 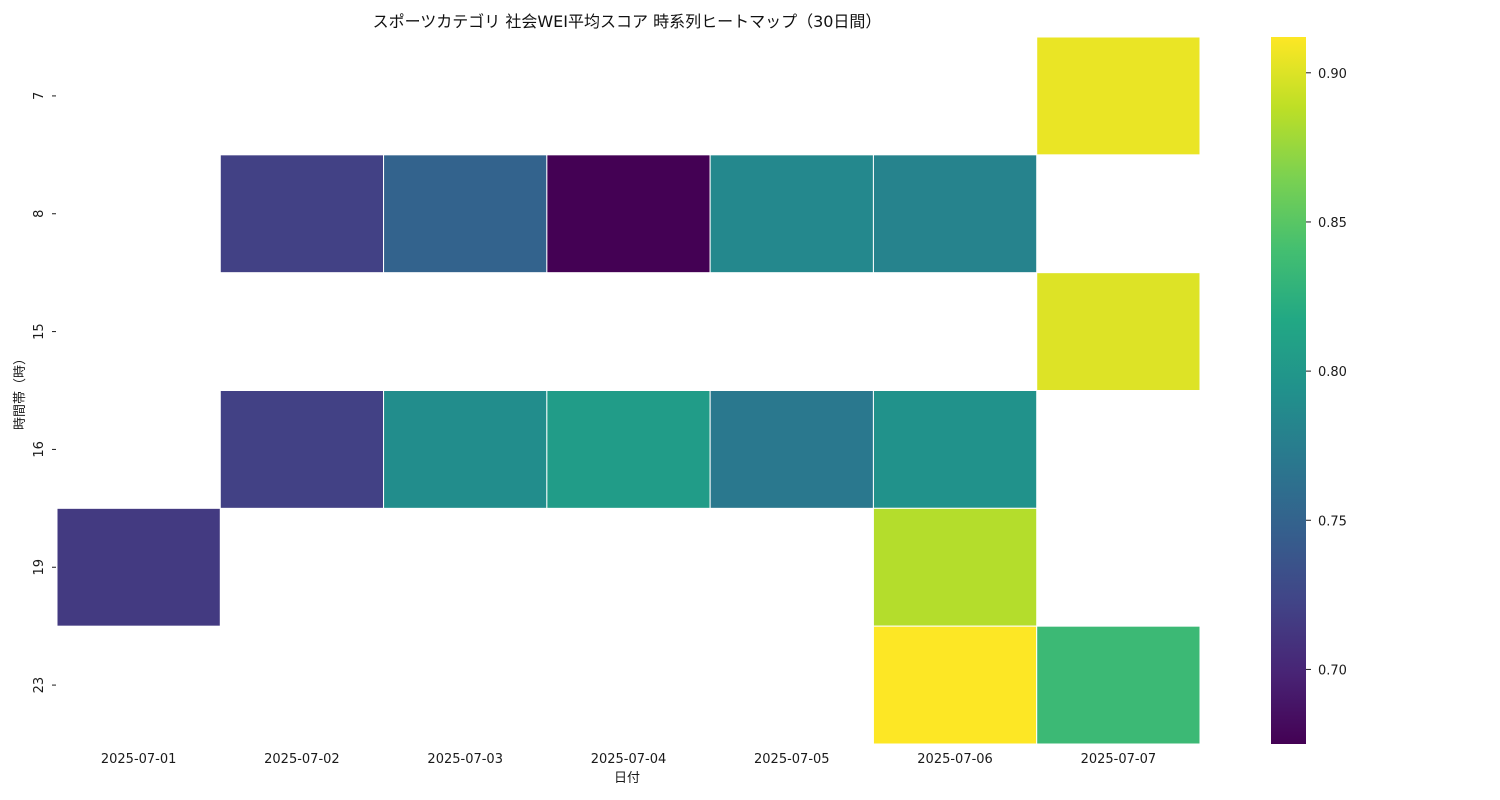 I want to click on x-tick-label: 2025-07-01, so click(x=139, y=759).